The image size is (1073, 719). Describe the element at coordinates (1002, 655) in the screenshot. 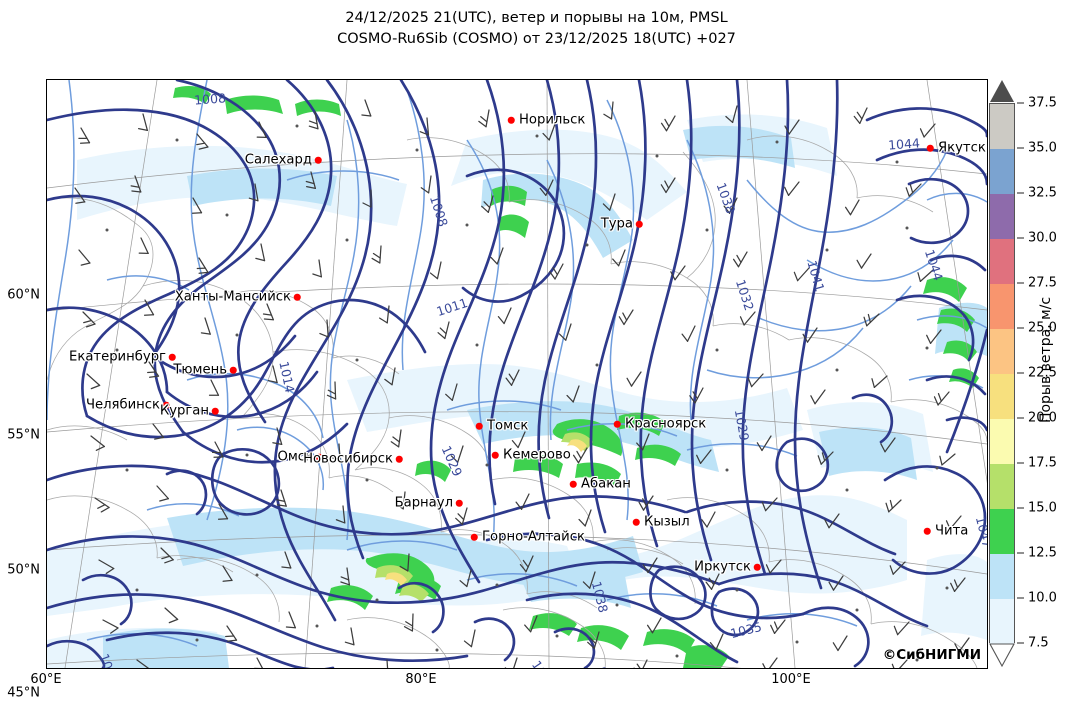

I see `colorbar-under-arrow` at that location.